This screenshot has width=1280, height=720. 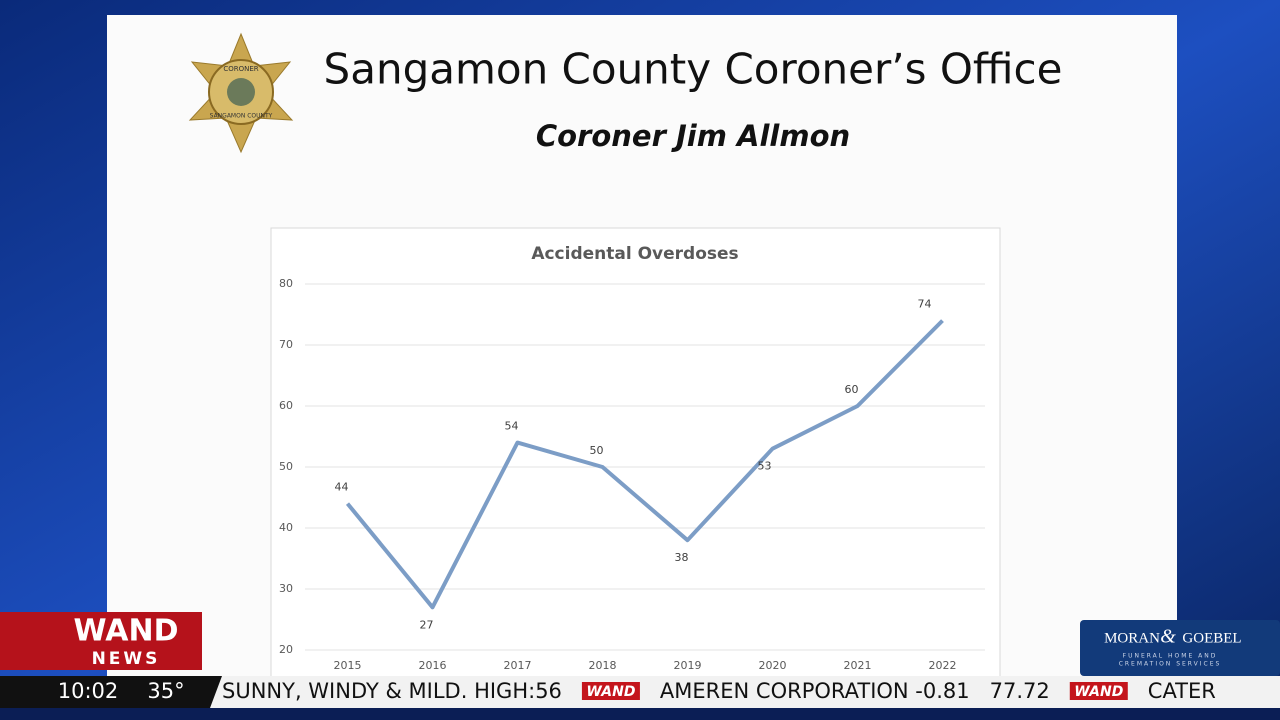 I want to click on x-tick-label: 2020, so click(x=773, y=665).